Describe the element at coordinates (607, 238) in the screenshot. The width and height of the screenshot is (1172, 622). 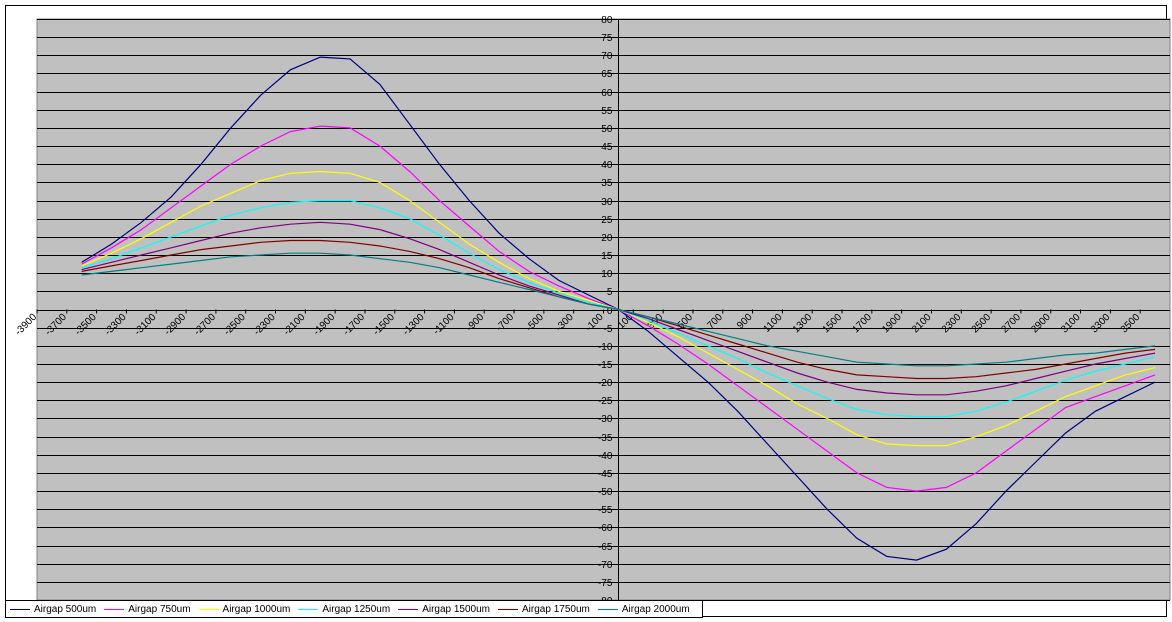
I see `y-tick-label: 20` at that location.